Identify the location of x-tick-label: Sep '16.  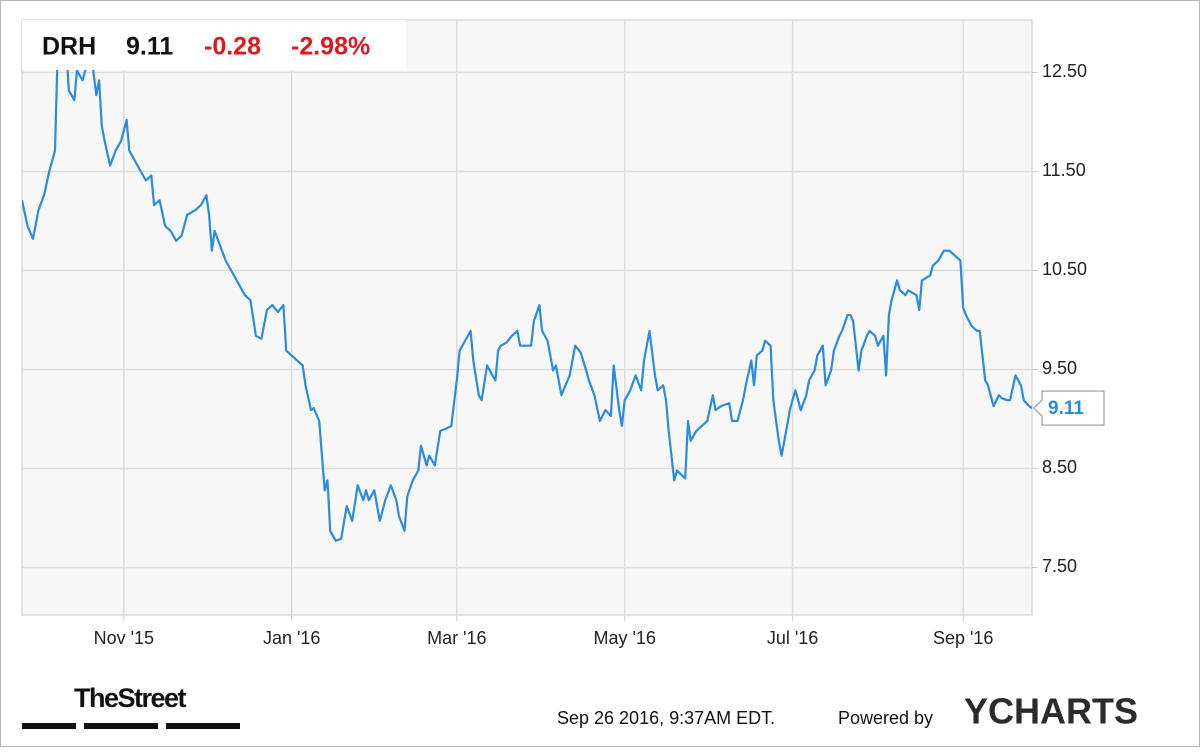
(963, 638).